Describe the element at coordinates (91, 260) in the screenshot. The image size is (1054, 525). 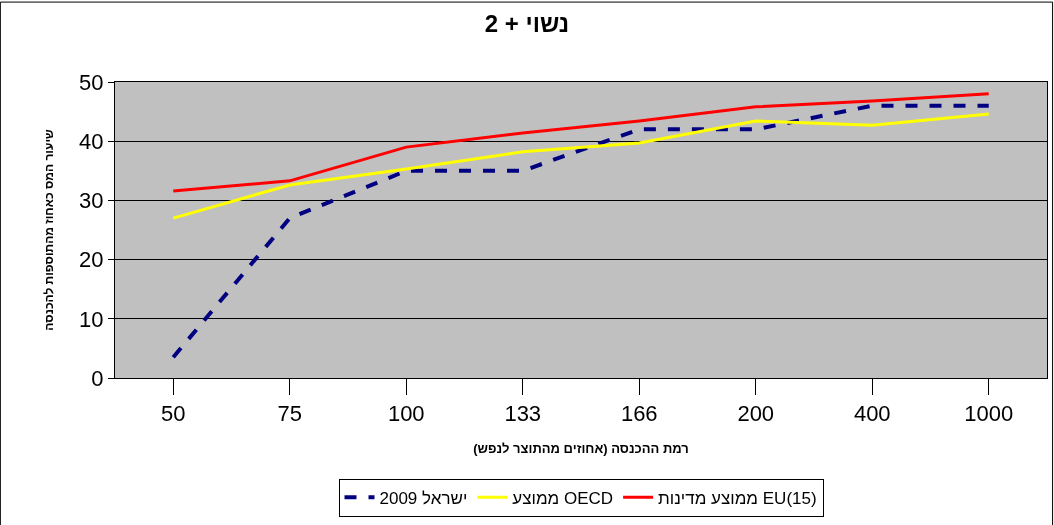
I see `y-tick-label: 20` at that location.